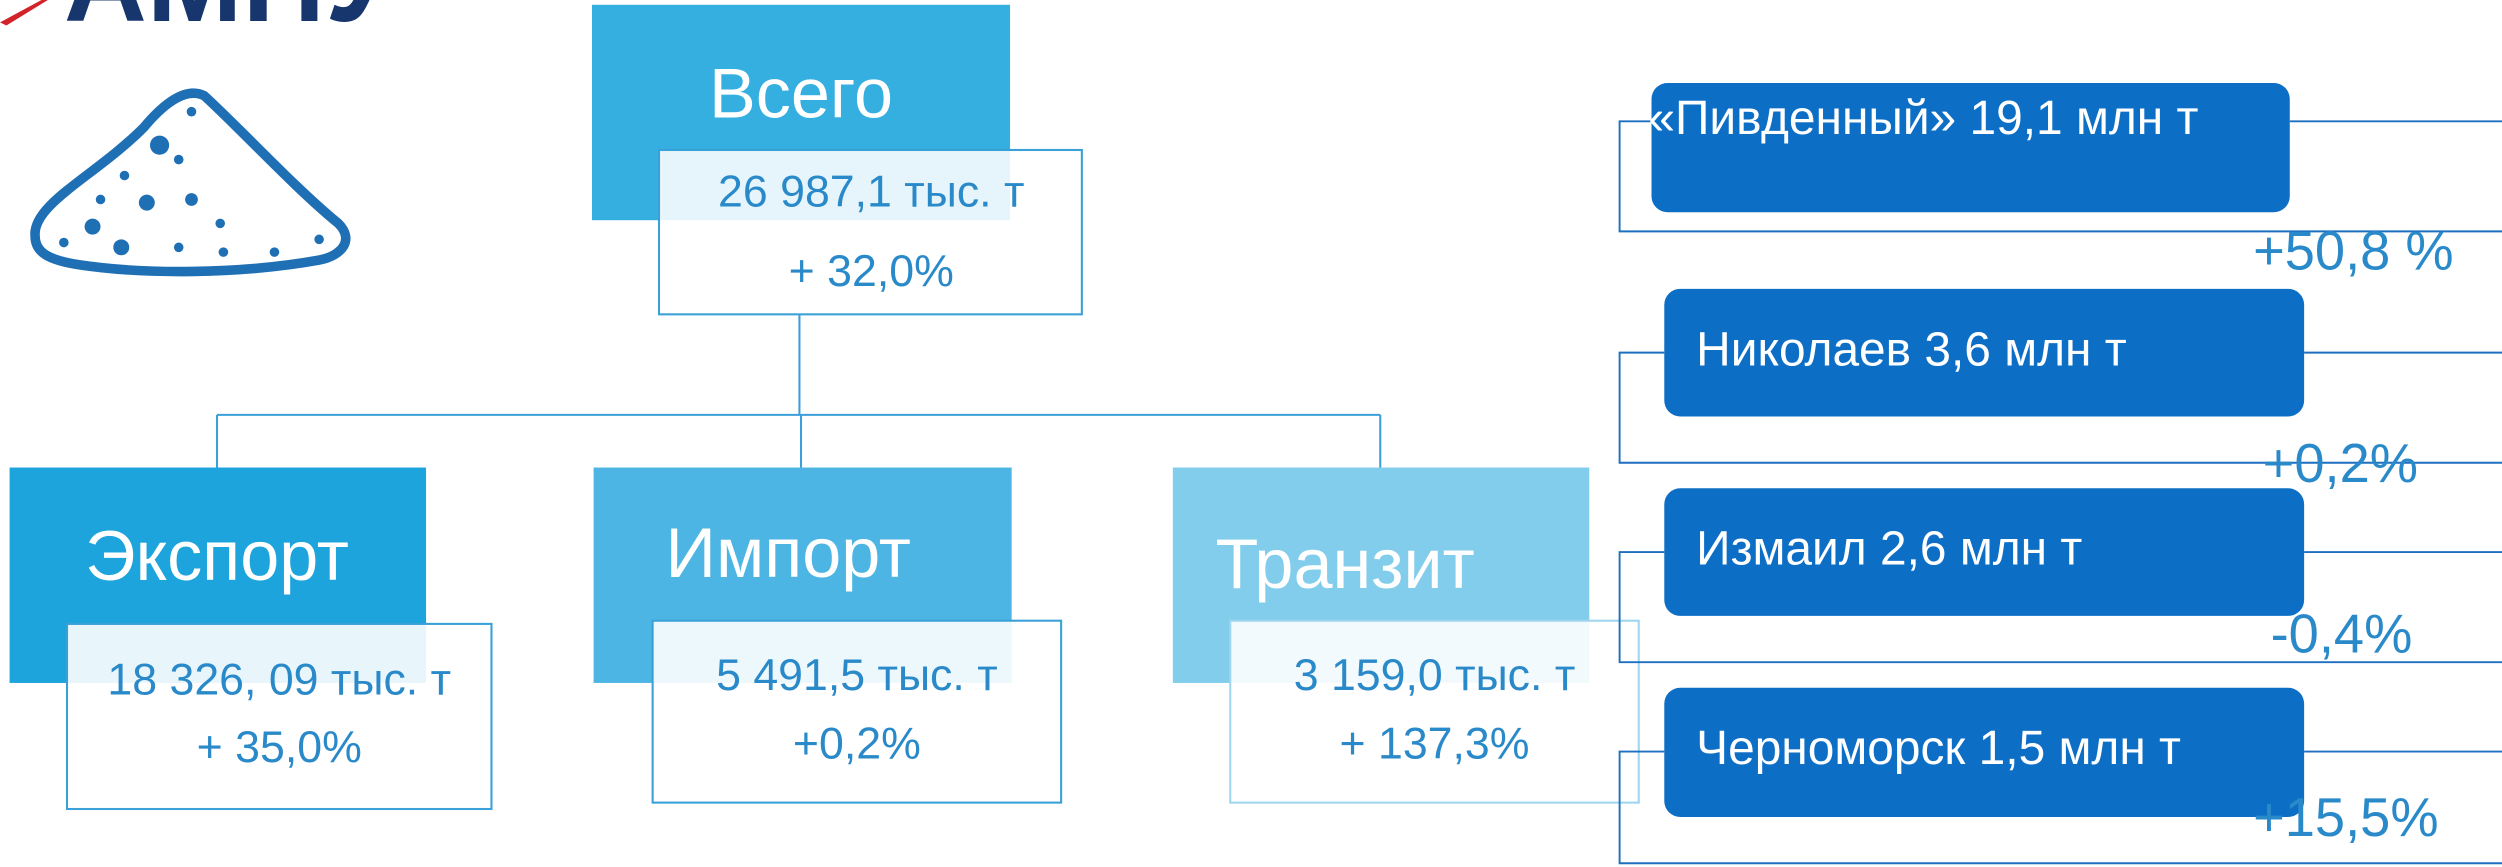  I want to click on port-name-wrap: «Пивденный» 19,1 млн т, so click(1923, 119).